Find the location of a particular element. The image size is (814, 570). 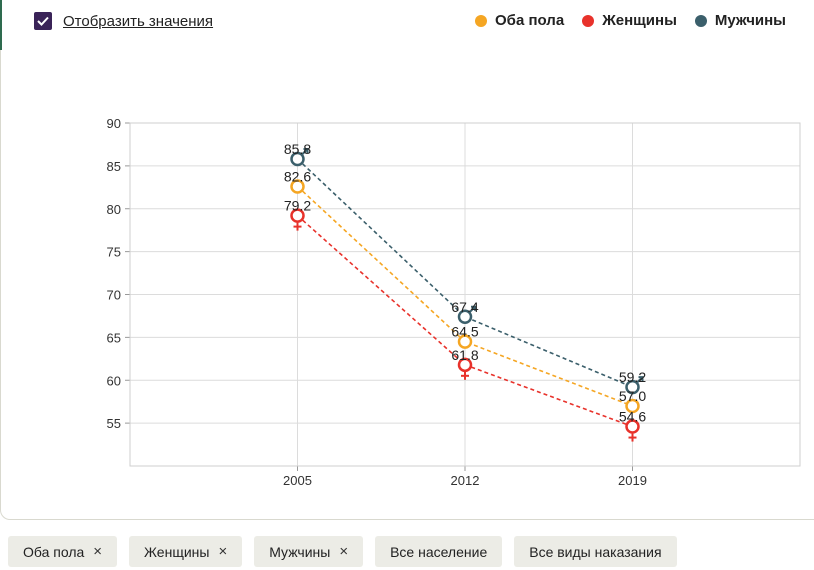

data-label: 64.5 is located at coordinates (464, 332).